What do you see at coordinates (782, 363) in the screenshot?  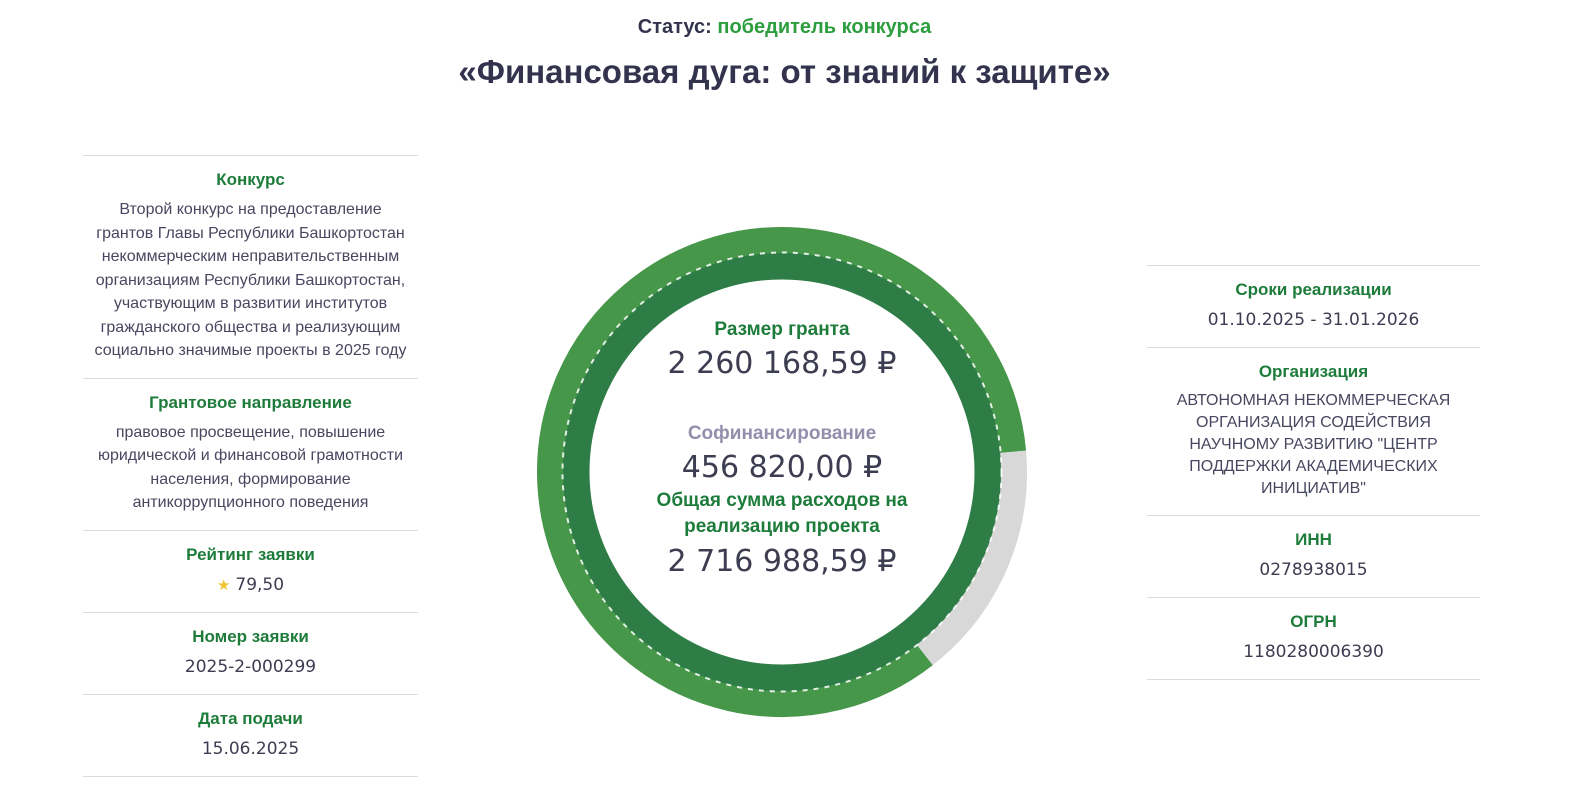 I see `grant-size-value: 2 260 168,59 ₽` at bounding box center [782, 363].